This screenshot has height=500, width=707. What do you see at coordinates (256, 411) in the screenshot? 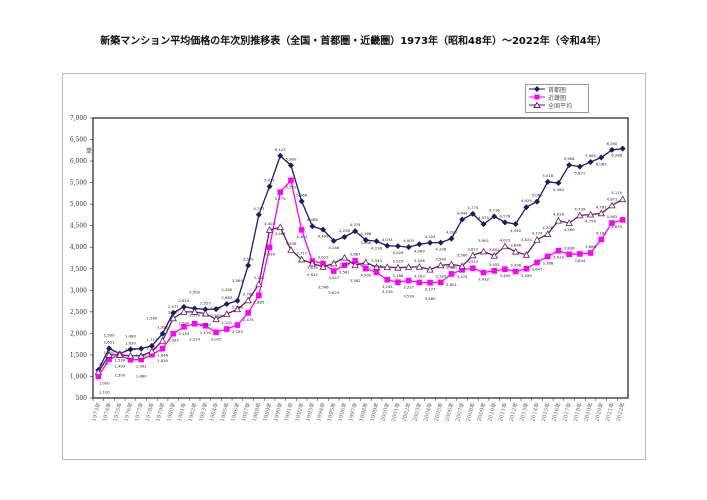
I see `x-tick-label: 1988年` at bounding box center [256, 411].